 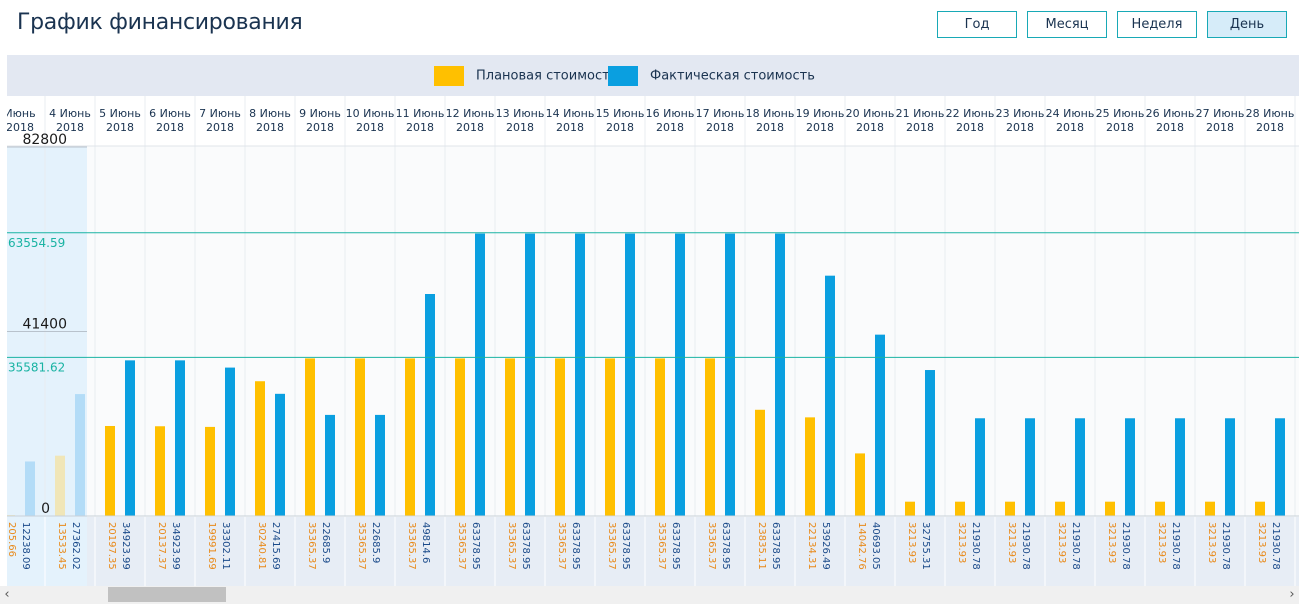 I want to click on value-label-actual: 49814.6, so click(x=425, y=542).